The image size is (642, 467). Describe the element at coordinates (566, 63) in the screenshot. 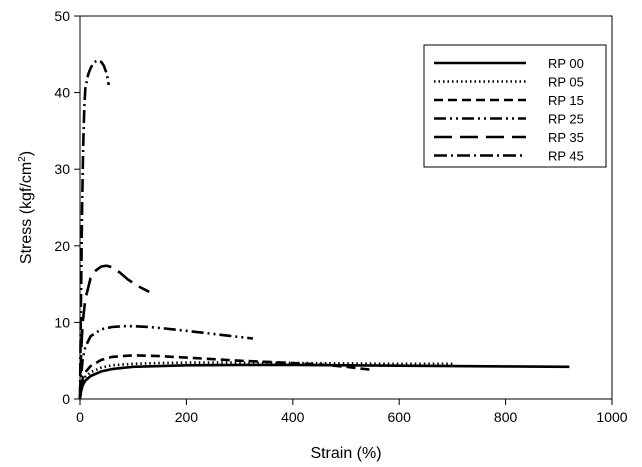

I see `legend-label: RP 00` at that location.